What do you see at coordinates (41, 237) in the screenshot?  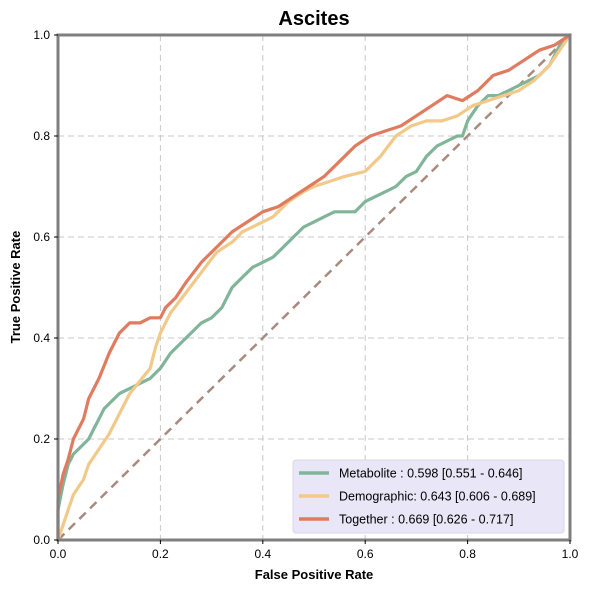 I see `y-tick-label: 0.6` at bounding box center [41, 237].